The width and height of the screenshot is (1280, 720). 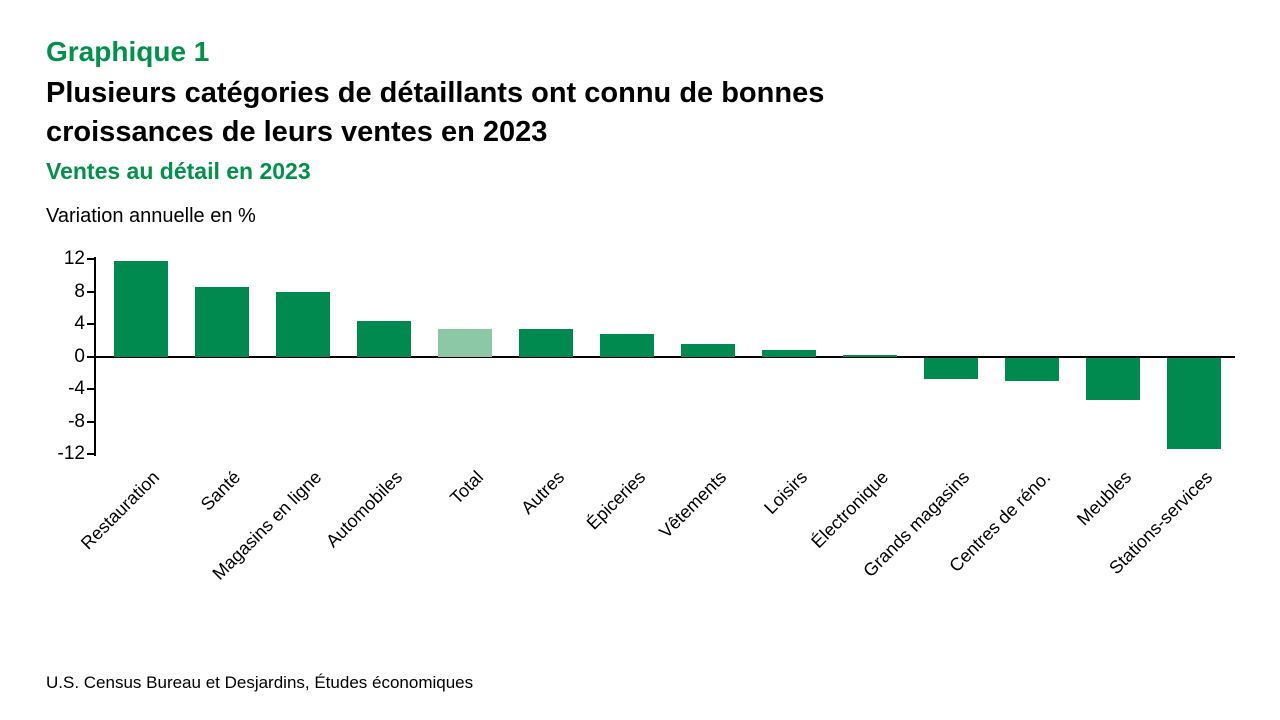 I want to click on bar-meubles, so click(x=1113, y=378).